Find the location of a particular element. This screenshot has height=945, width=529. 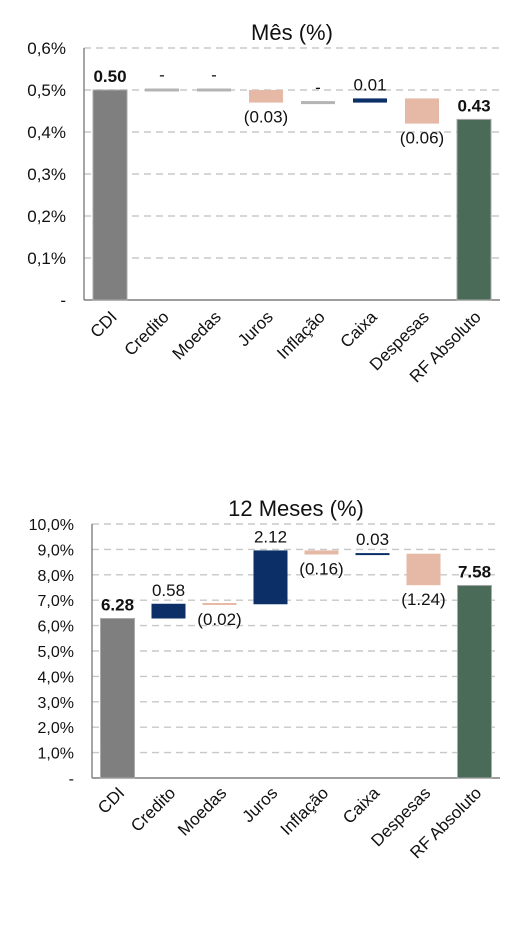

y-tick-label: 0,2% is located at coordinates (46, 216).